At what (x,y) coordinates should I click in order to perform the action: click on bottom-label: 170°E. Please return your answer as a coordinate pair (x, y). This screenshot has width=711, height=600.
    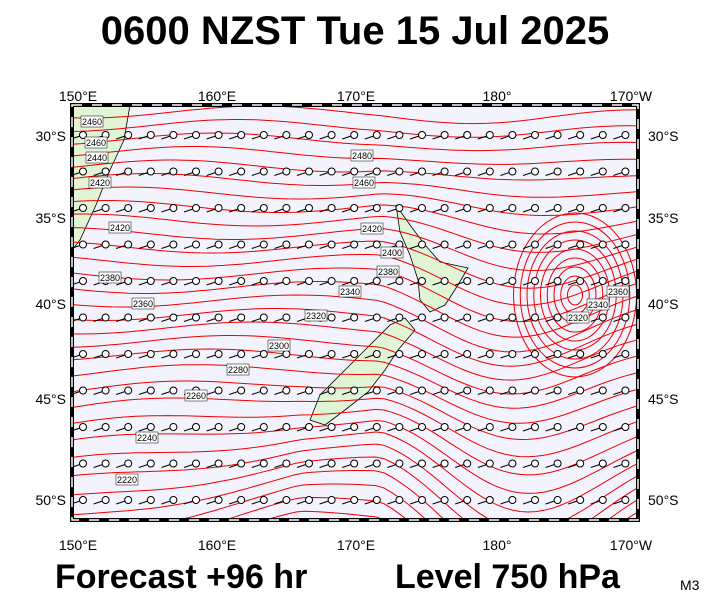
    Looking at the image, I should click on (356, 545).